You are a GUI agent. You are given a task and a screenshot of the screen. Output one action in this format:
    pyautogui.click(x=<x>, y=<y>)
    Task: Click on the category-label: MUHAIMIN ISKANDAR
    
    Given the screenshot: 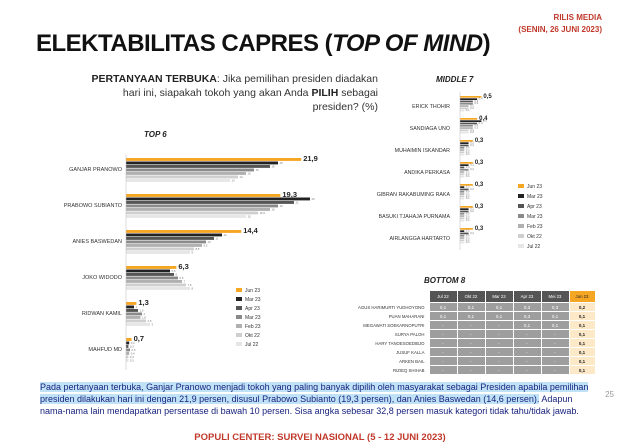 What is the action you would take?
    pyautogui.click(x=423, y=151)
    